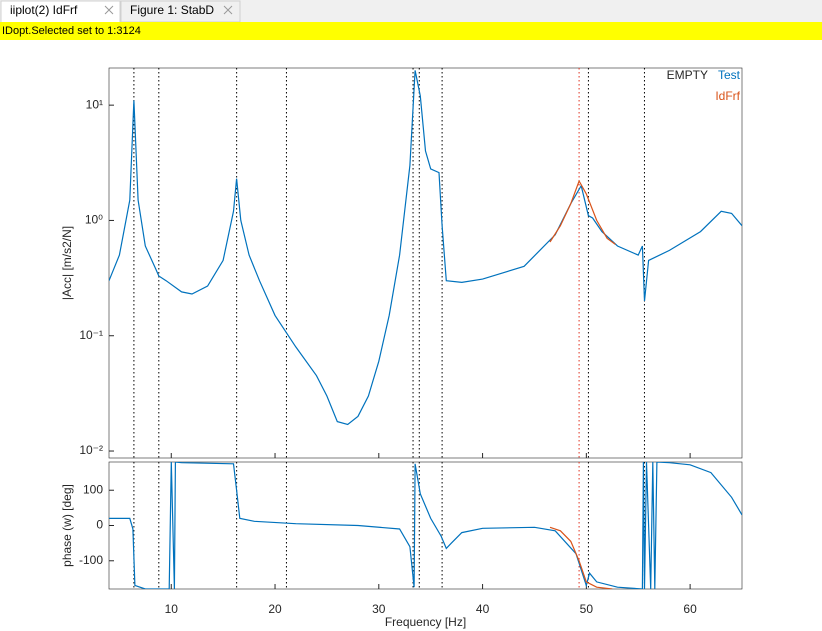 This screenshot has width=822, height=631. Describe the element at coordinates (687, 75) in the screenshot. I see `legend-title: EMPTY` at that location.